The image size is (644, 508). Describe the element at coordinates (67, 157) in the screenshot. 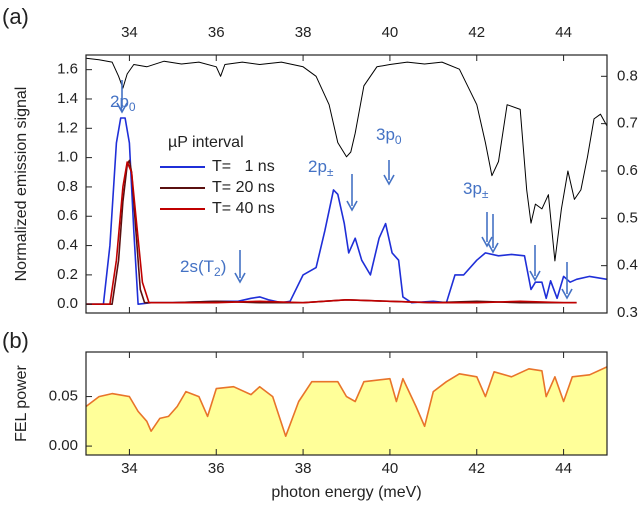

I see `y-tick-label: 1.0` at that location.